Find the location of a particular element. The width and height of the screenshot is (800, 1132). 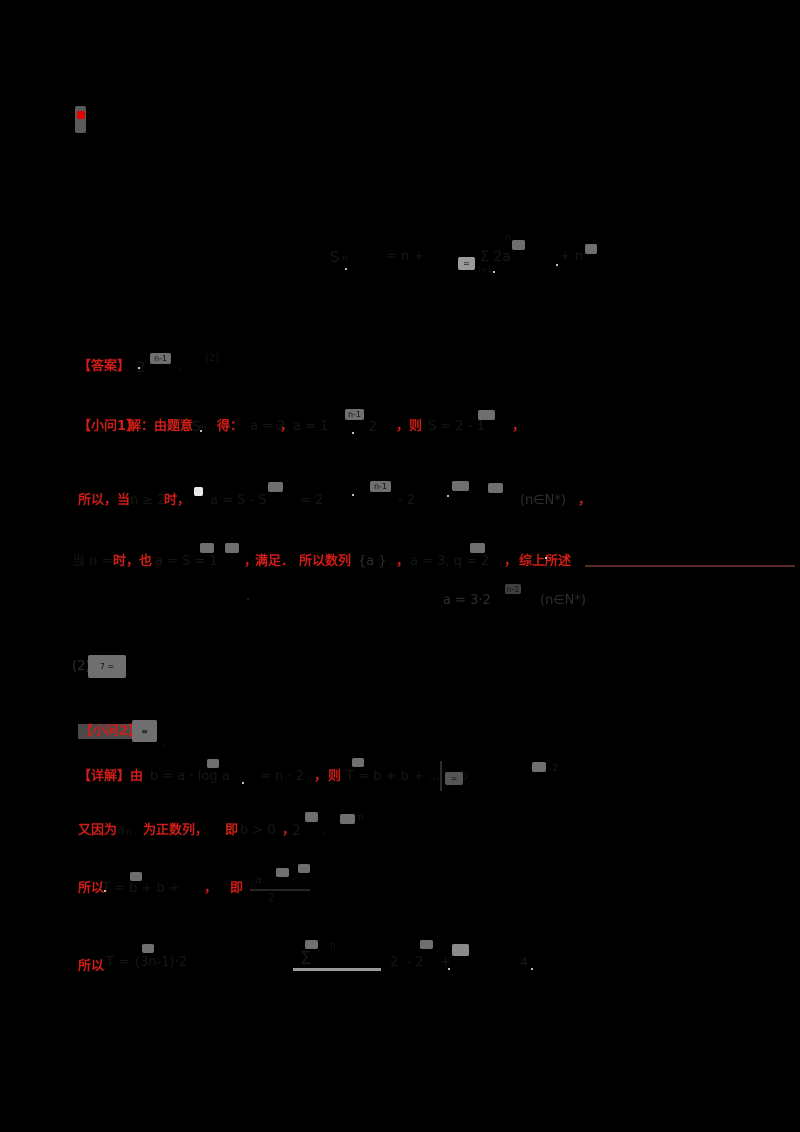

hidden-math-text: b = a · log a is located at coordinates (190, 776).